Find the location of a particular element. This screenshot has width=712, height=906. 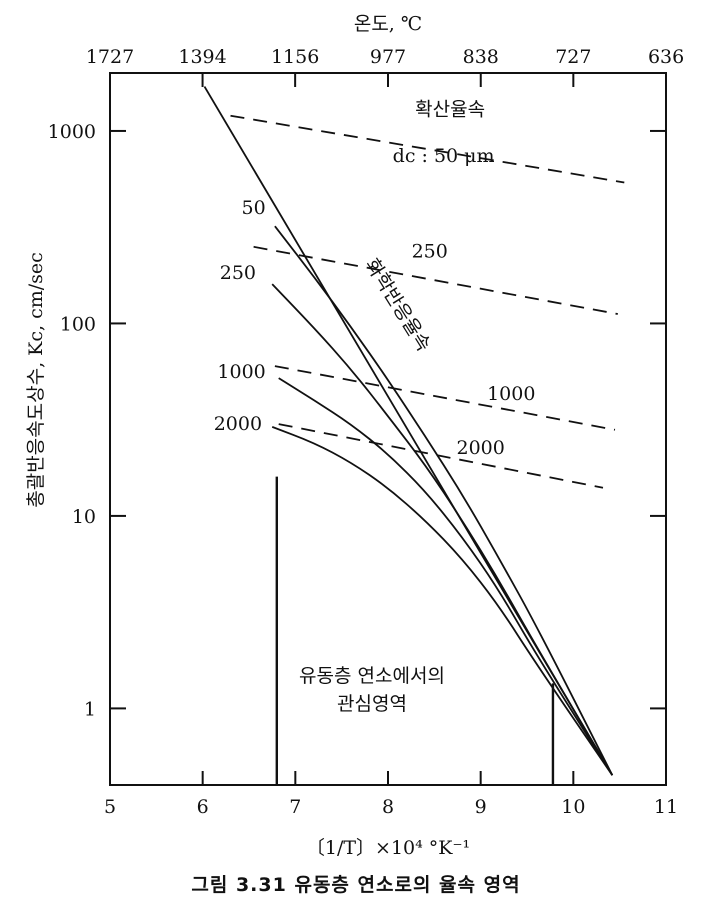

x-tick-label: 9 is located at coordinates (481, 807).